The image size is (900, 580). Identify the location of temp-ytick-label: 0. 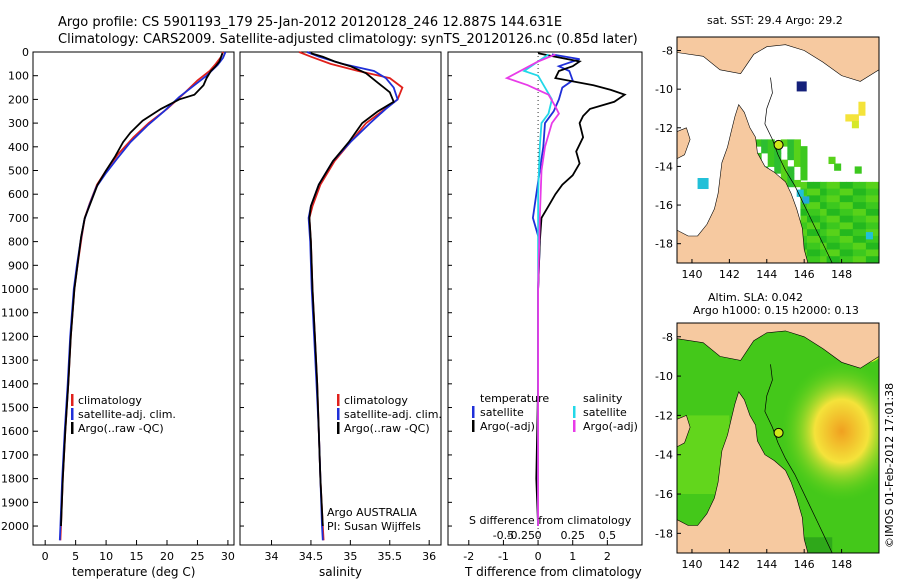
(25, 52).